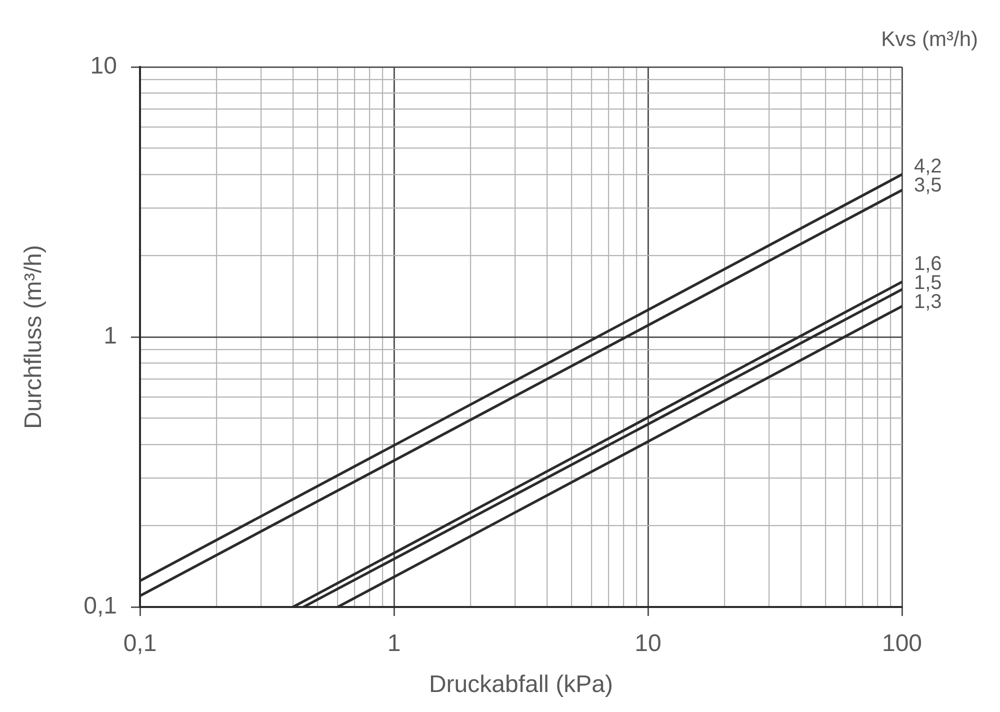 The height and width of the screenshot is (712, 1000). Describe the element at coordinates (521, 684) in the screenshot. I see `x-axis-title: Druckabfall (kPa)` at that location.